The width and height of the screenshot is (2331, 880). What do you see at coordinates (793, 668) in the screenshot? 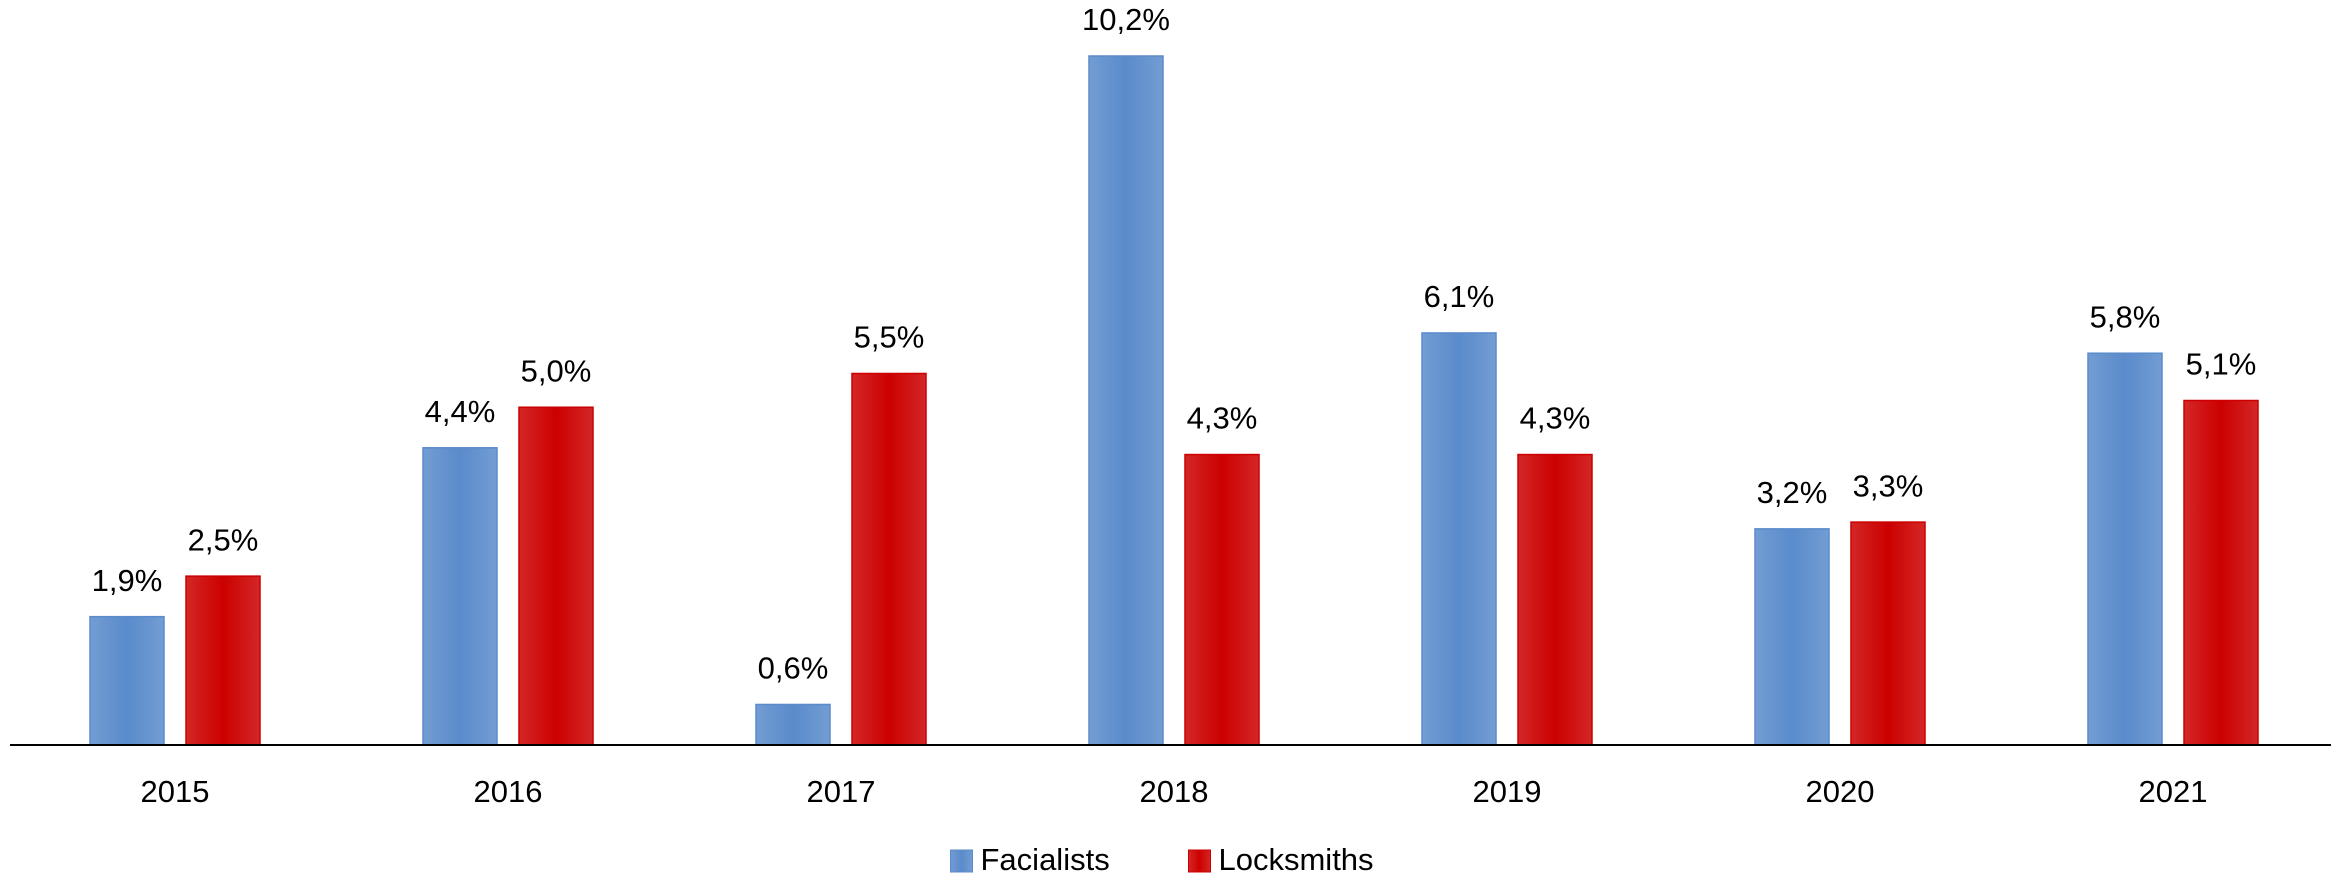
I see `data-label: 0,6%` at bounding box center [793, 668].